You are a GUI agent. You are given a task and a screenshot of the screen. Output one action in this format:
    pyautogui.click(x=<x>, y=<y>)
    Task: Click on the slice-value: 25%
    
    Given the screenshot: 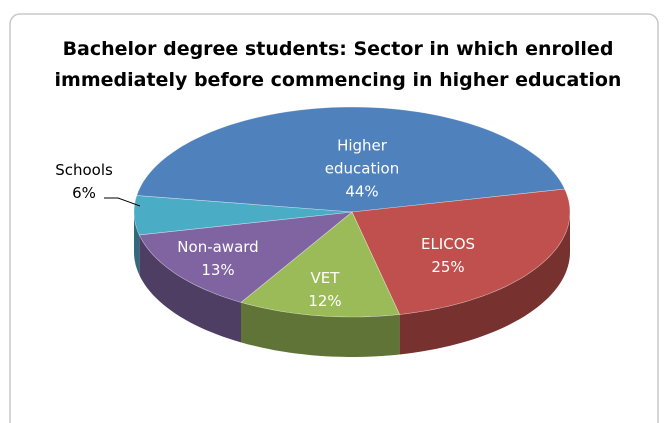 What is the action you would take?
    pyautogui.click(x=448, y=267)
    